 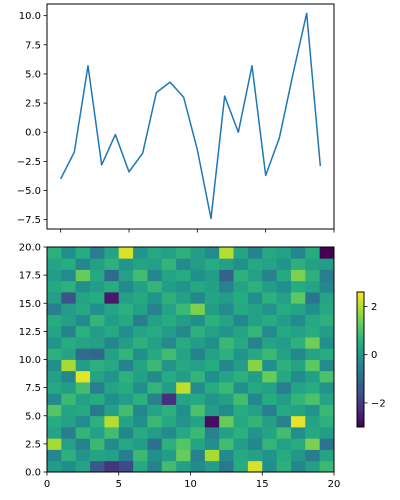 I want to click on heatmap-ytick-label-3: 7.5, so click(x=33, y=388).